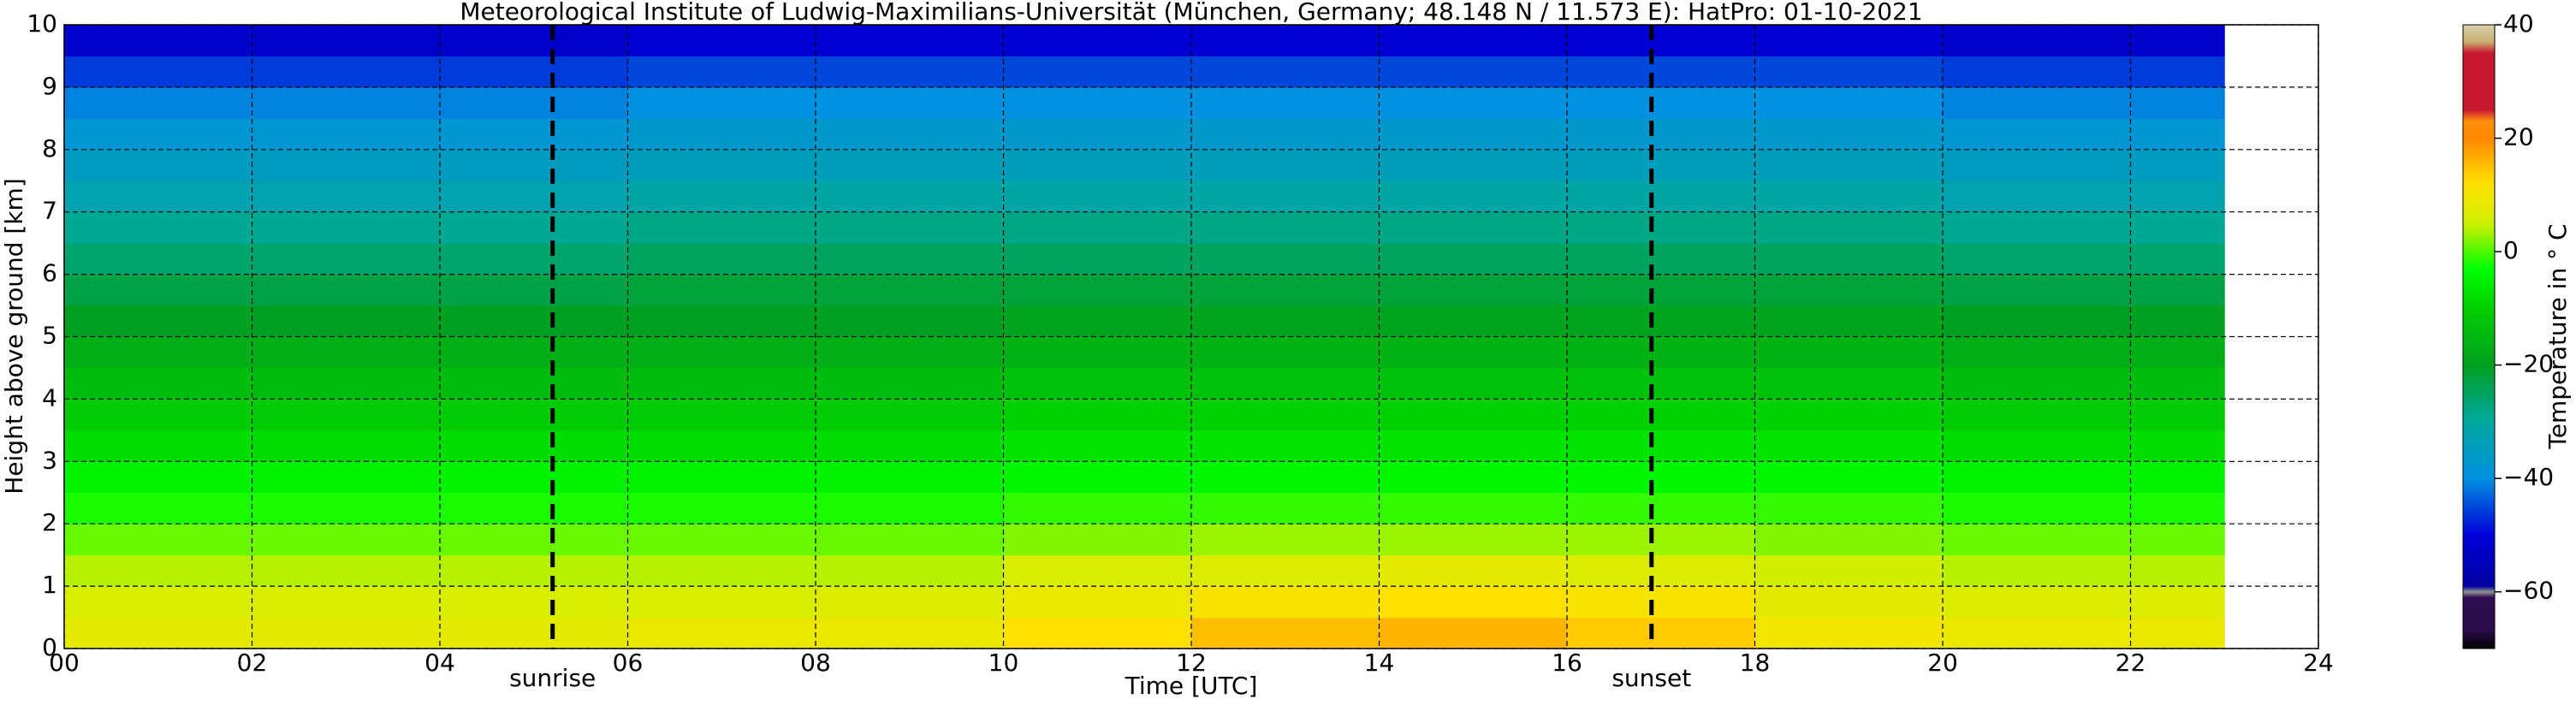 The image size is (2576, 705). What do you see at coordinates (2528, 364) in the screenshot?
I see `colorbar-tick-label: −20` at bounding box center [2528, 364].